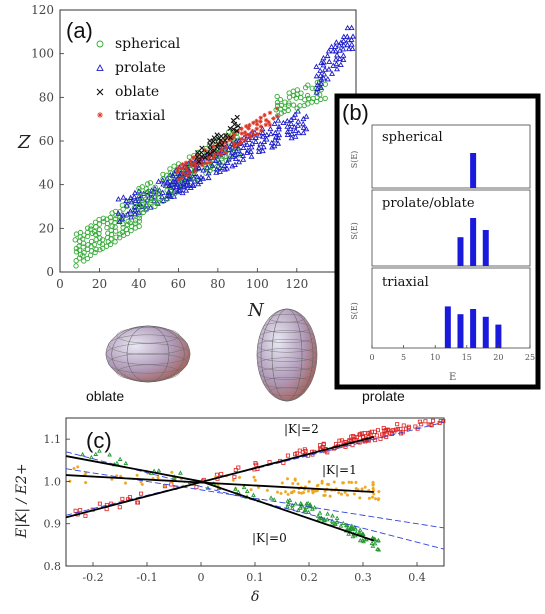 This screenshot has width=545, height=614. Describe the element at coordinates (442, 243) in the screenshot. I see `panel-b-subplots: S(E) S(E) S(E) 0 5 10 15 20 25` at that location.